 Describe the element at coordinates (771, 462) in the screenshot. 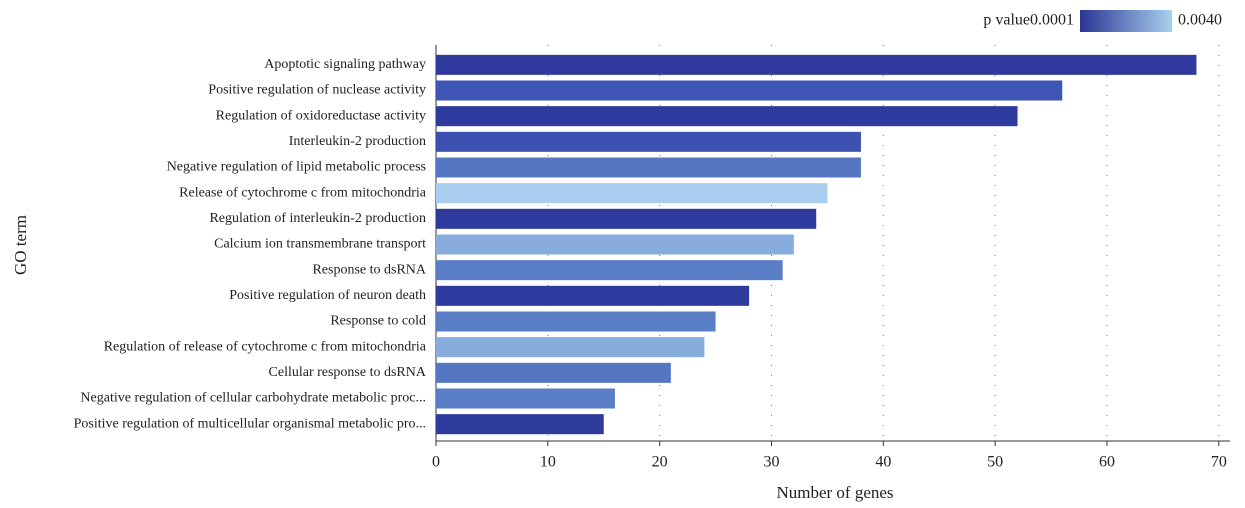

I see `x-tick-label: 30` at that location.